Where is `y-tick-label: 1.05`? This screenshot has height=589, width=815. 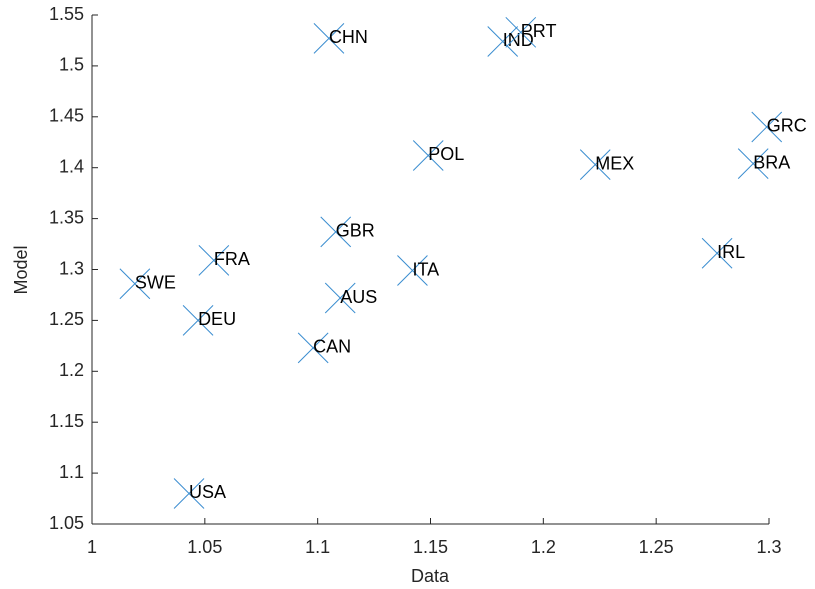 y-tick-label: 1.05 is located at coordinates (66, 523).